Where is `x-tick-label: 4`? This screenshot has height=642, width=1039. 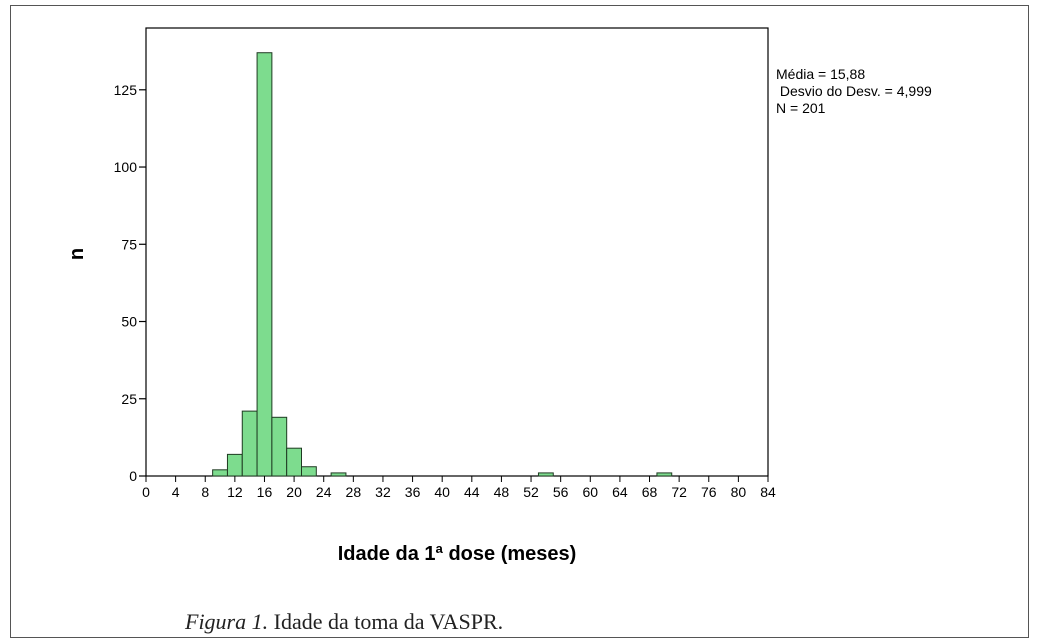
x-tick-label: 4 is located at coordinates (176, 492).